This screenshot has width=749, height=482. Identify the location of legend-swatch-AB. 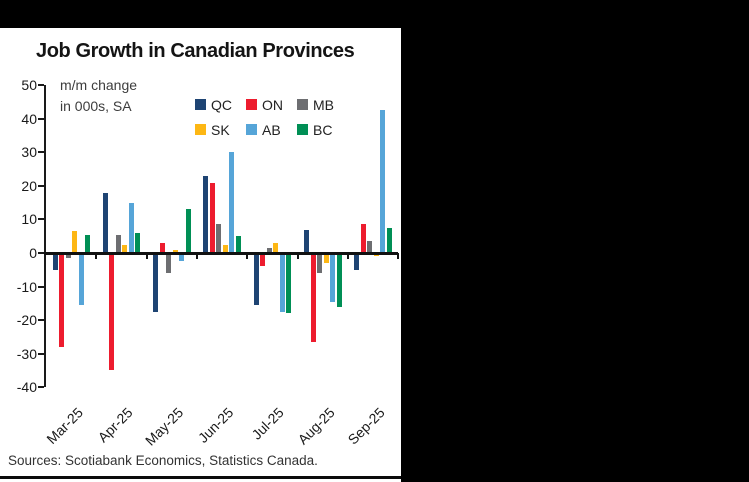
(251, 129).